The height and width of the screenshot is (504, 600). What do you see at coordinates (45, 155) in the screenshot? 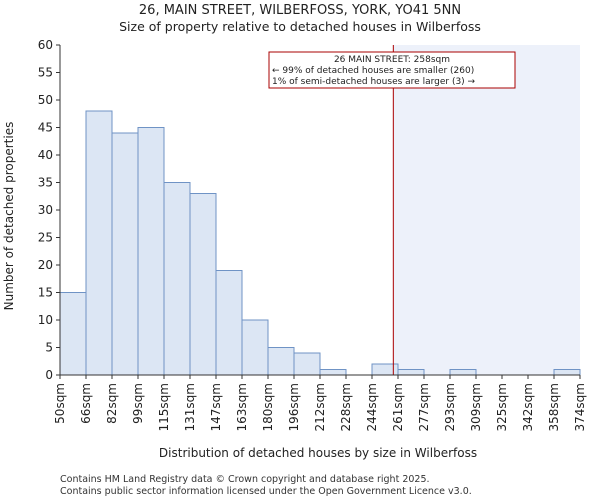
I see `y-tick-label: 40` at bounding box center [45, 155].